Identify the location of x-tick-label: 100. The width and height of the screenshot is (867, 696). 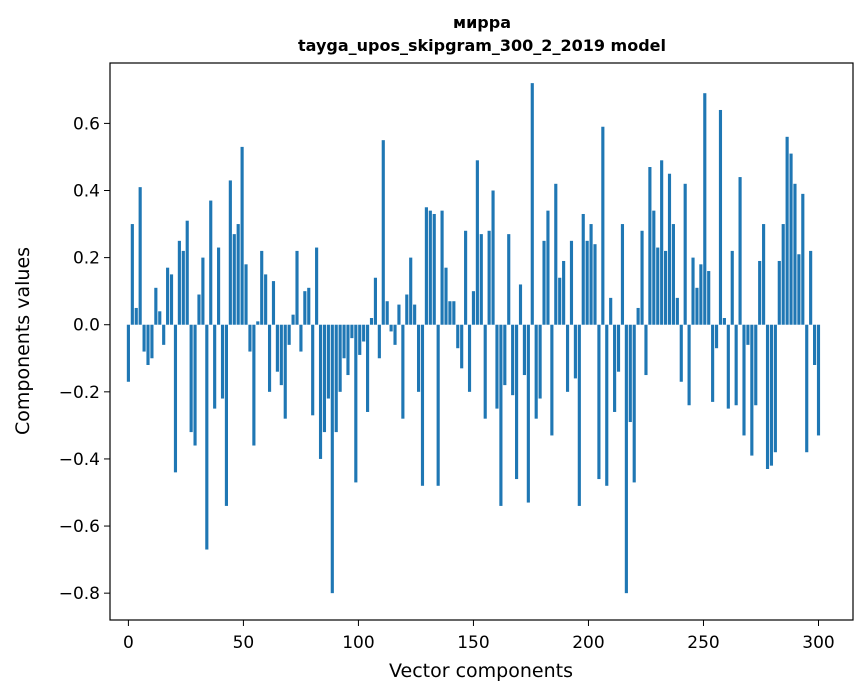
(358, 643).